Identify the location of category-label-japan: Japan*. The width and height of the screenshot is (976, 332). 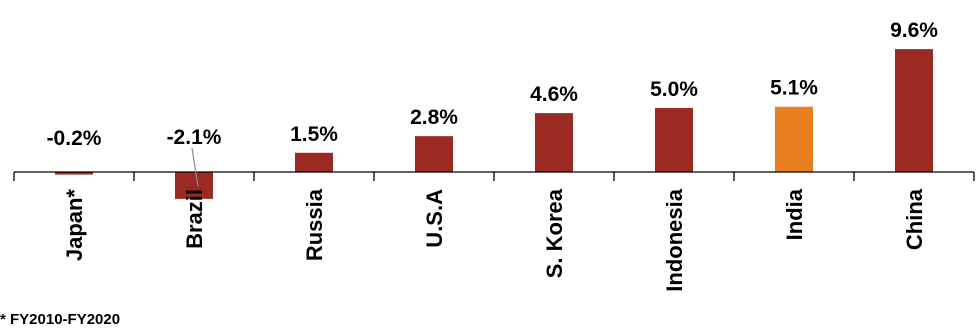
(74, 225).